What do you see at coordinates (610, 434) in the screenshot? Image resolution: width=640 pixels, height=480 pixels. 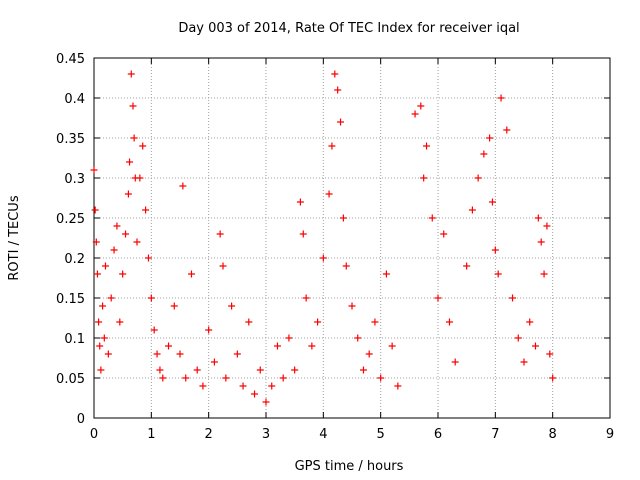 I see `x-tick-label: 9` at bounding box center [610, 434].